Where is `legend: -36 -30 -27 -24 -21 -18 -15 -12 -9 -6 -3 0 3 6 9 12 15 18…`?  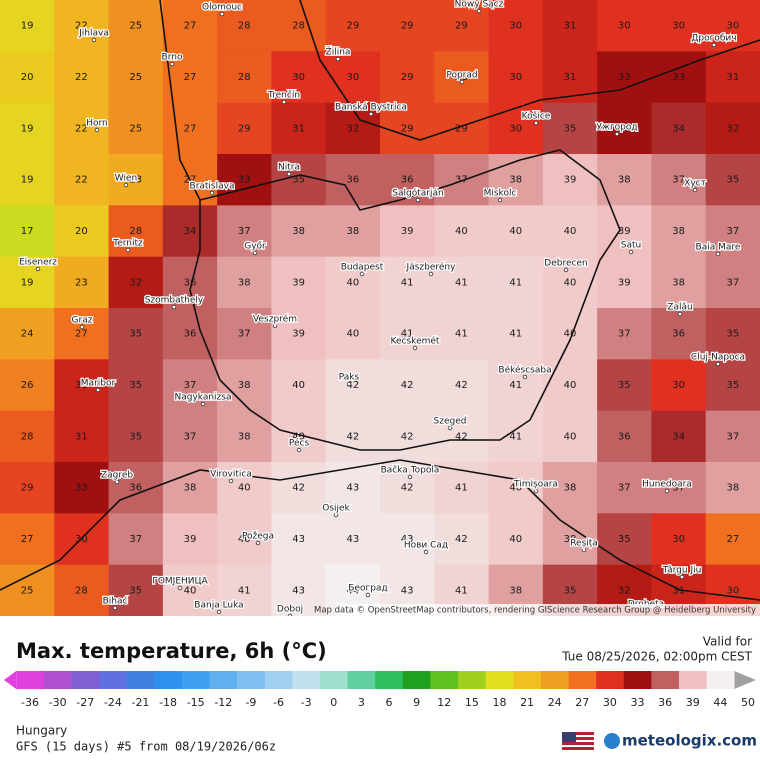
legend: -36 -30 -27 -24 -21 -18 -15 -12 -9 -6 -3 0 3 6 9 12 15 18… is located at coordinates (380, 690).